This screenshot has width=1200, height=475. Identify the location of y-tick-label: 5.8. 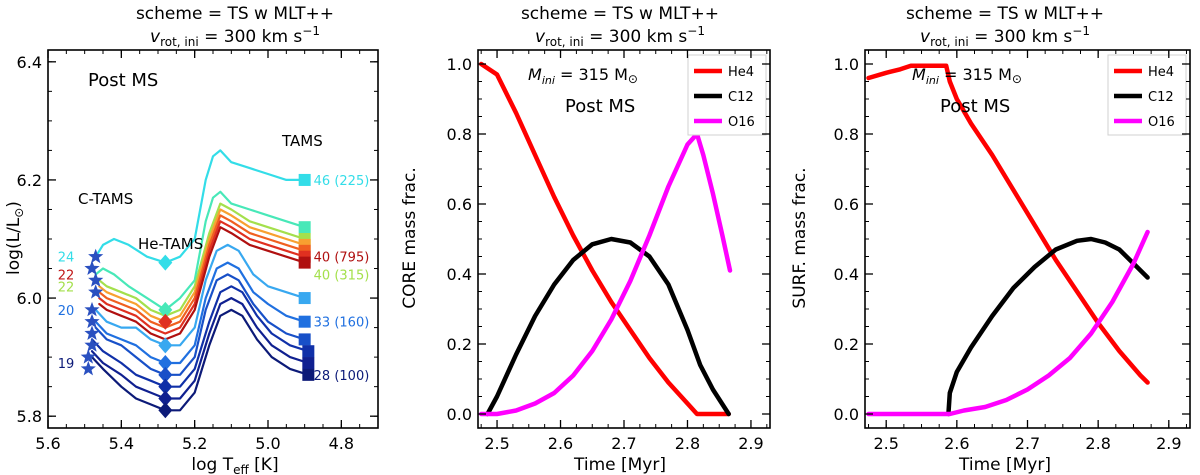
(29, 416).